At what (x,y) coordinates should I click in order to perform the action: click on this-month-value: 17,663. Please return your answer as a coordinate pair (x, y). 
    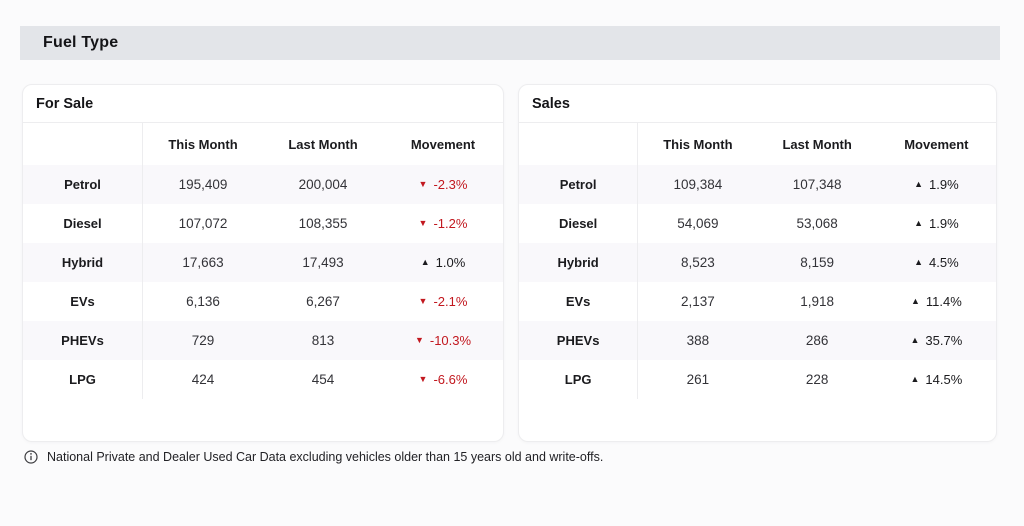
    Looking at the image, I should click on (203, 262).